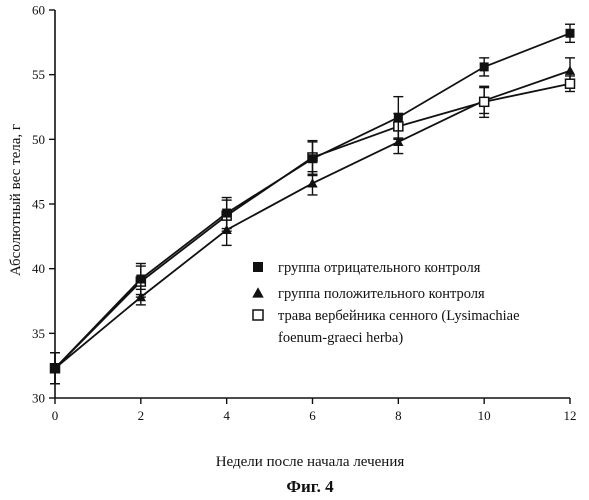 Image resolution: width=589 pixels, height=500 pixels. I want to click on x-tick-label: 4, so click(226, 415).